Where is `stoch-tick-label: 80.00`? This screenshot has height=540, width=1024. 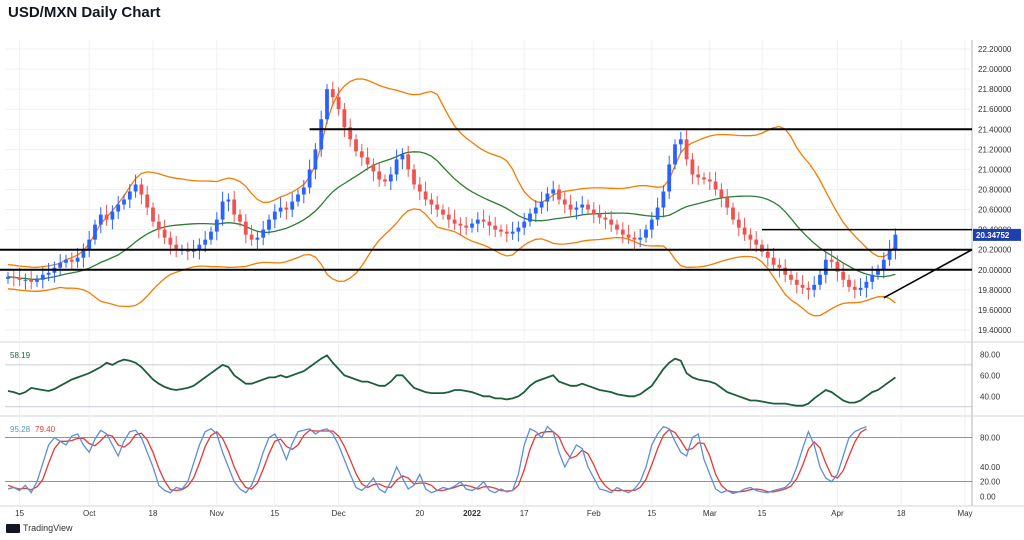
stoch-tick-label: 80.00 is located at coordinates (990, 438).